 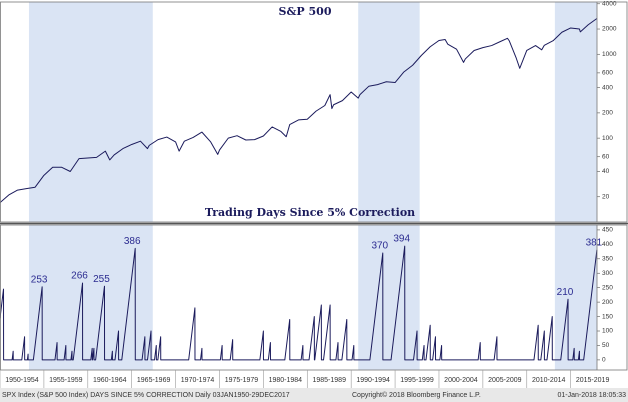 What do you see at coordinates (379, 246) in the screenshot?
I see `peak-label: 370` at bounding box center [379, 246].